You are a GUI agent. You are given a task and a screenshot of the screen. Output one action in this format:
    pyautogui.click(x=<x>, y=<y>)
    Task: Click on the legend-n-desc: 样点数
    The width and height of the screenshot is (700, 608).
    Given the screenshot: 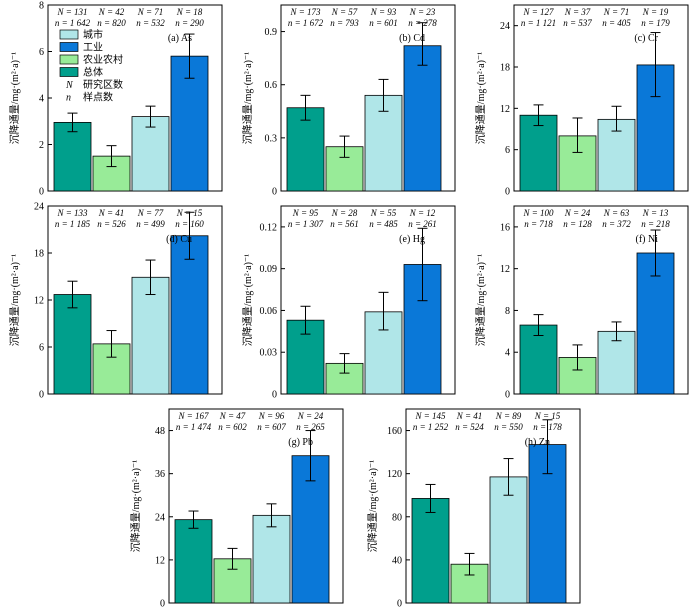 What is the action you would take?
    pyautogui.click(x=98, y=97)
    